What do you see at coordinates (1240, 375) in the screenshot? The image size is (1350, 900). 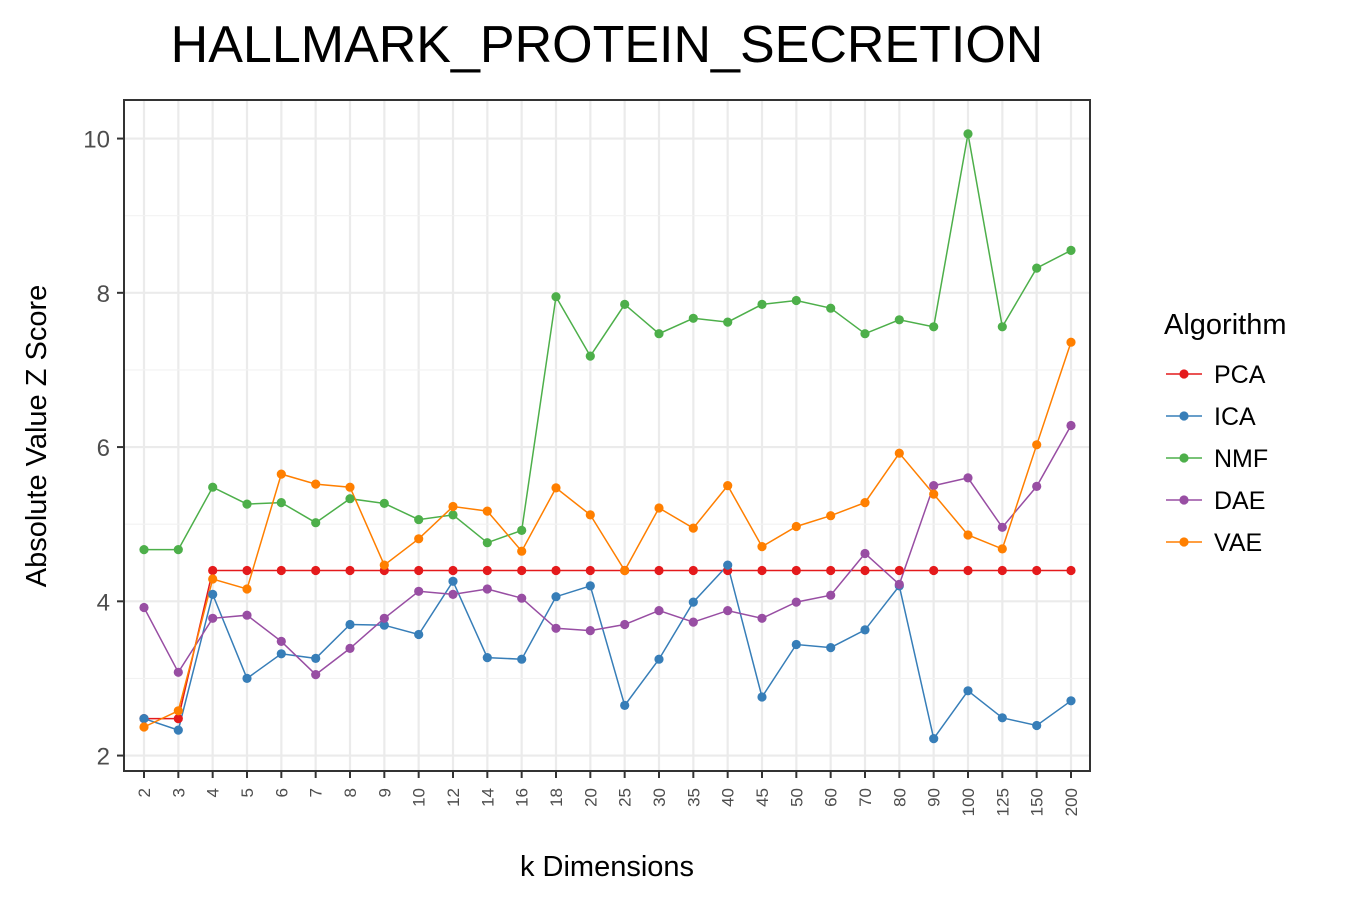 I see `legend-label-pca: PCA` at bounding box center [1240, 375].